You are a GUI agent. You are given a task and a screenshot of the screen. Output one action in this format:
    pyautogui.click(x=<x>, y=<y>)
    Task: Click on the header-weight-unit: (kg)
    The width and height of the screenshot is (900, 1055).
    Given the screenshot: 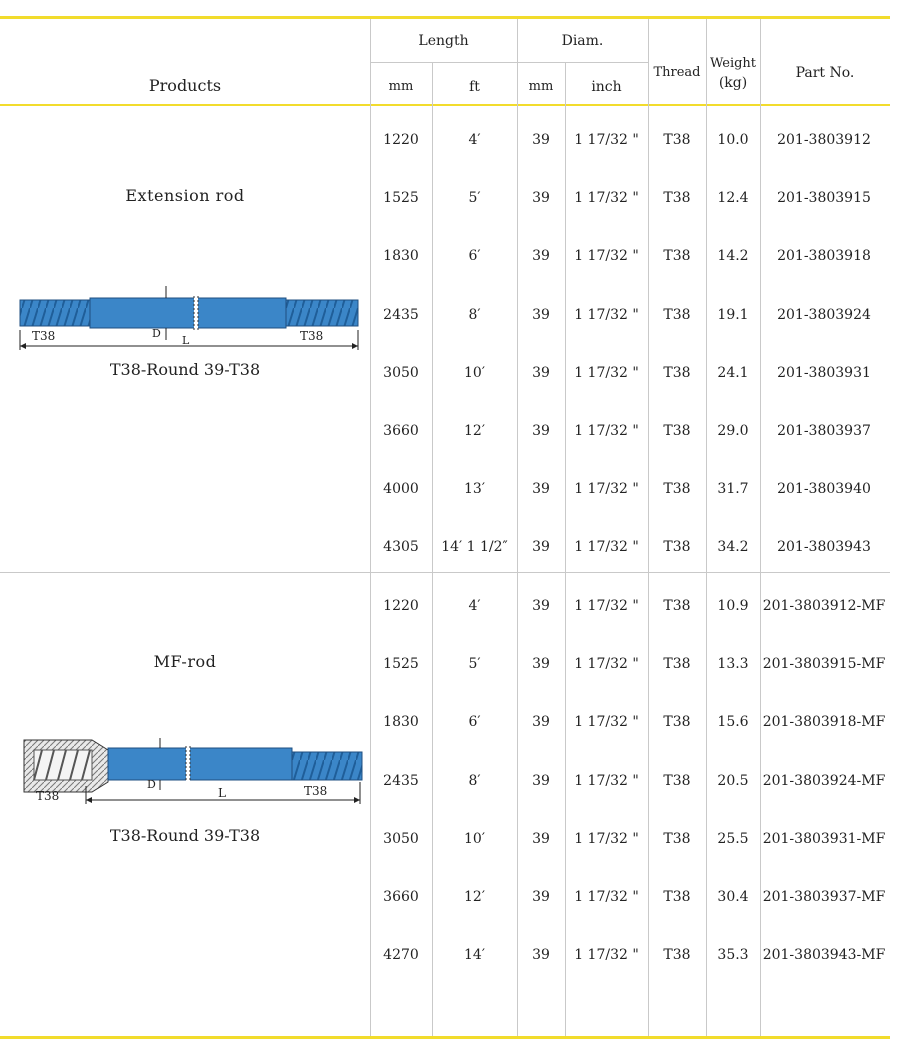 What is the action you would take?
    pyautogui.click(x=733, y=83)
    